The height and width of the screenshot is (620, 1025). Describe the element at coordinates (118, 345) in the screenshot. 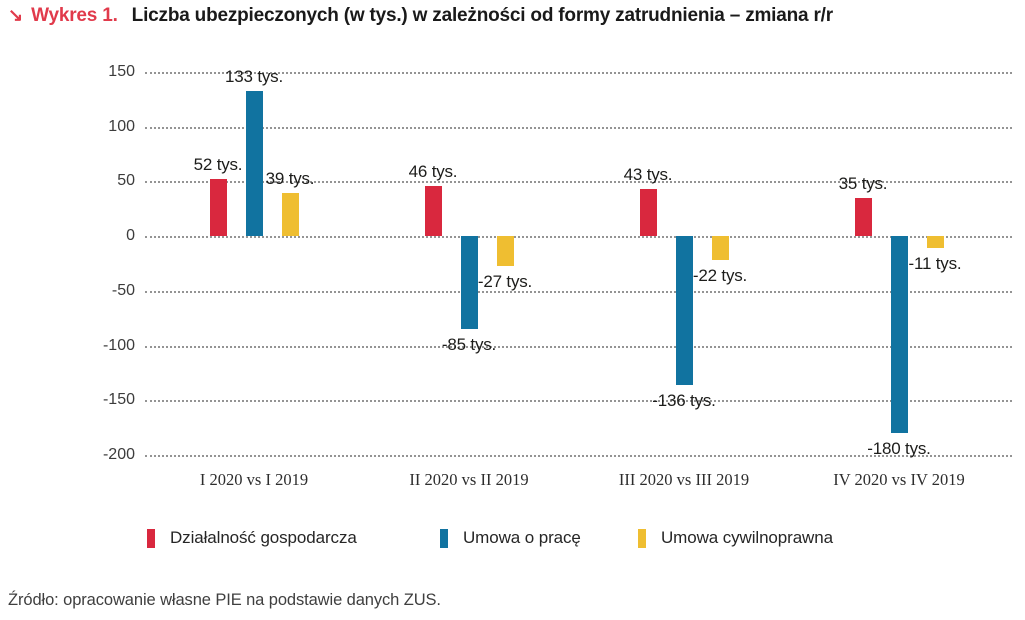

I see `y-axis-tick-label: -100` at that location.